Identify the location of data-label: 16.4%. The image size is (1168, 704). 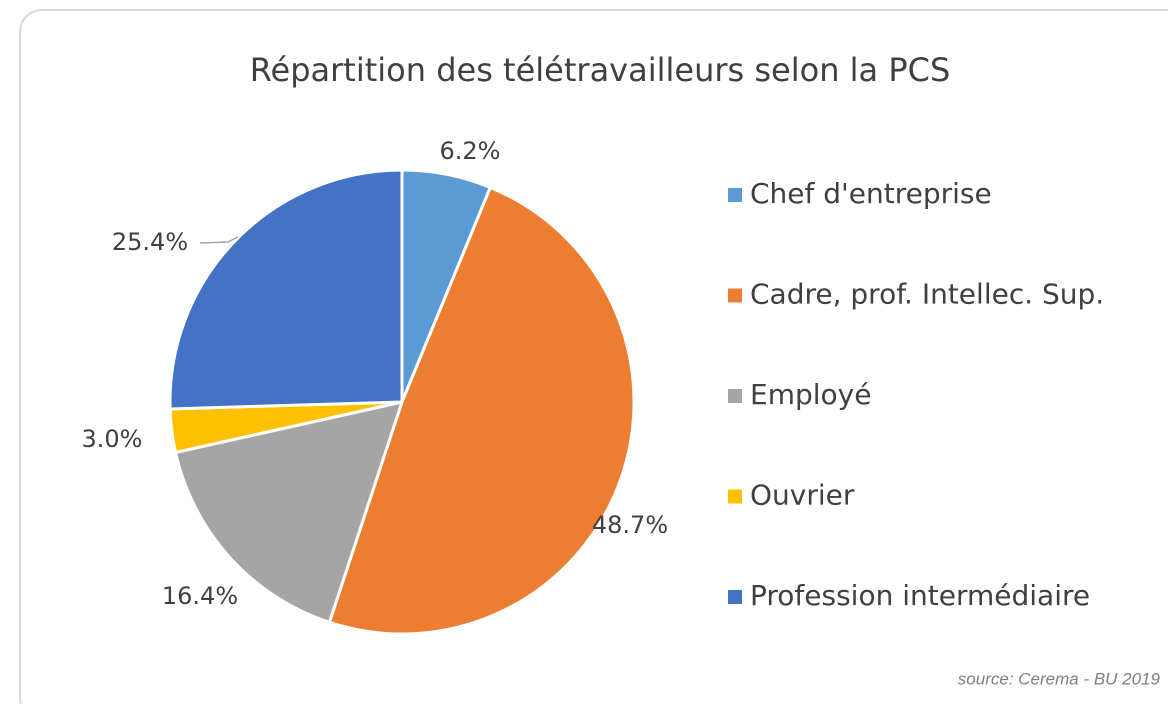
(200, 596).